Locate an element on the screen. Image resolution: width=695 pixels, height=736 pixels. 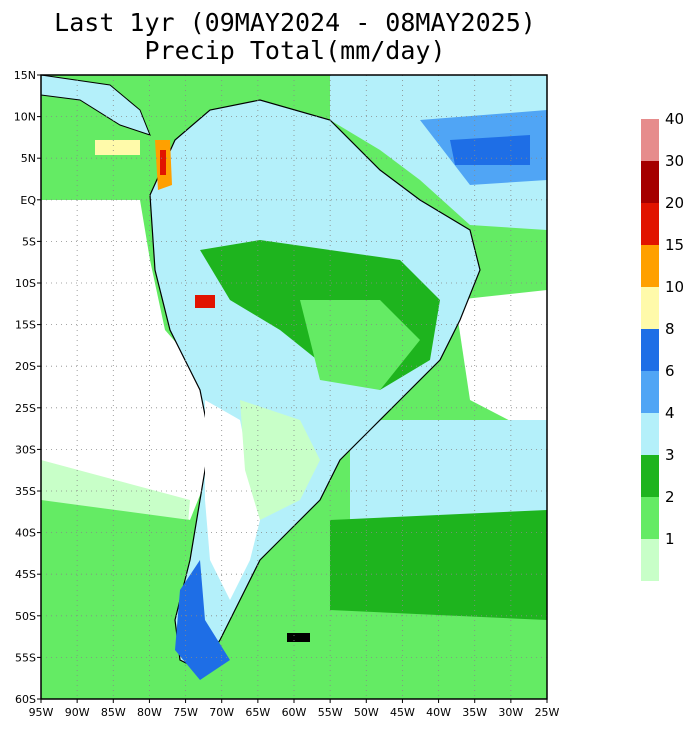
lat-tick-label: 10S is located at coordinates (25, 283).